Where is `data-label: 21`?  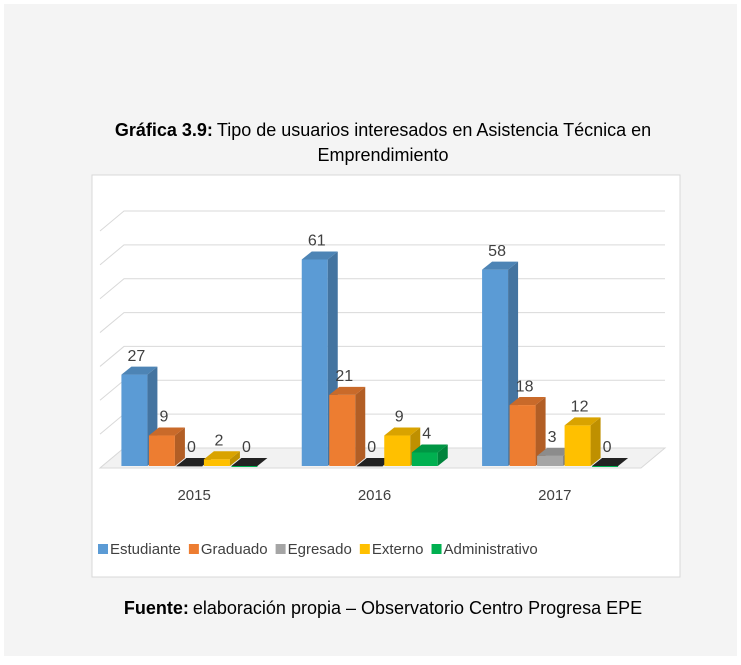
data-label: 21 is located at coordinates (344, 376).